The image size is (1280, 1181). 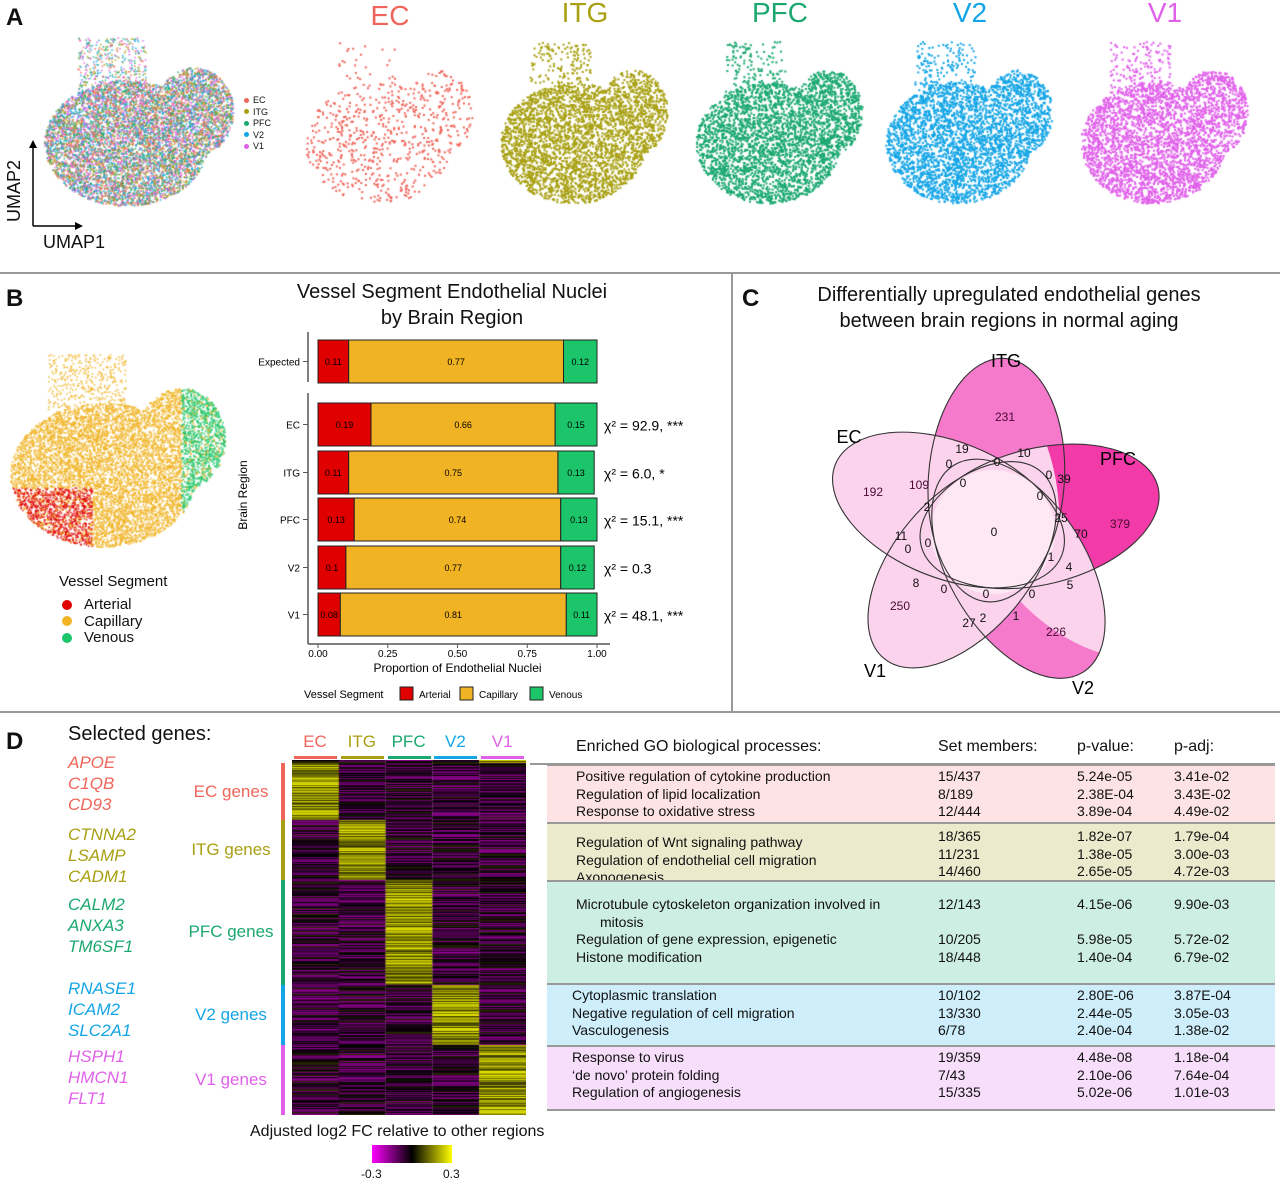 What do you see at coordinates (962, 449) in the screenshot?
I see `venn-count: 19` at bounding box center [962, 449].